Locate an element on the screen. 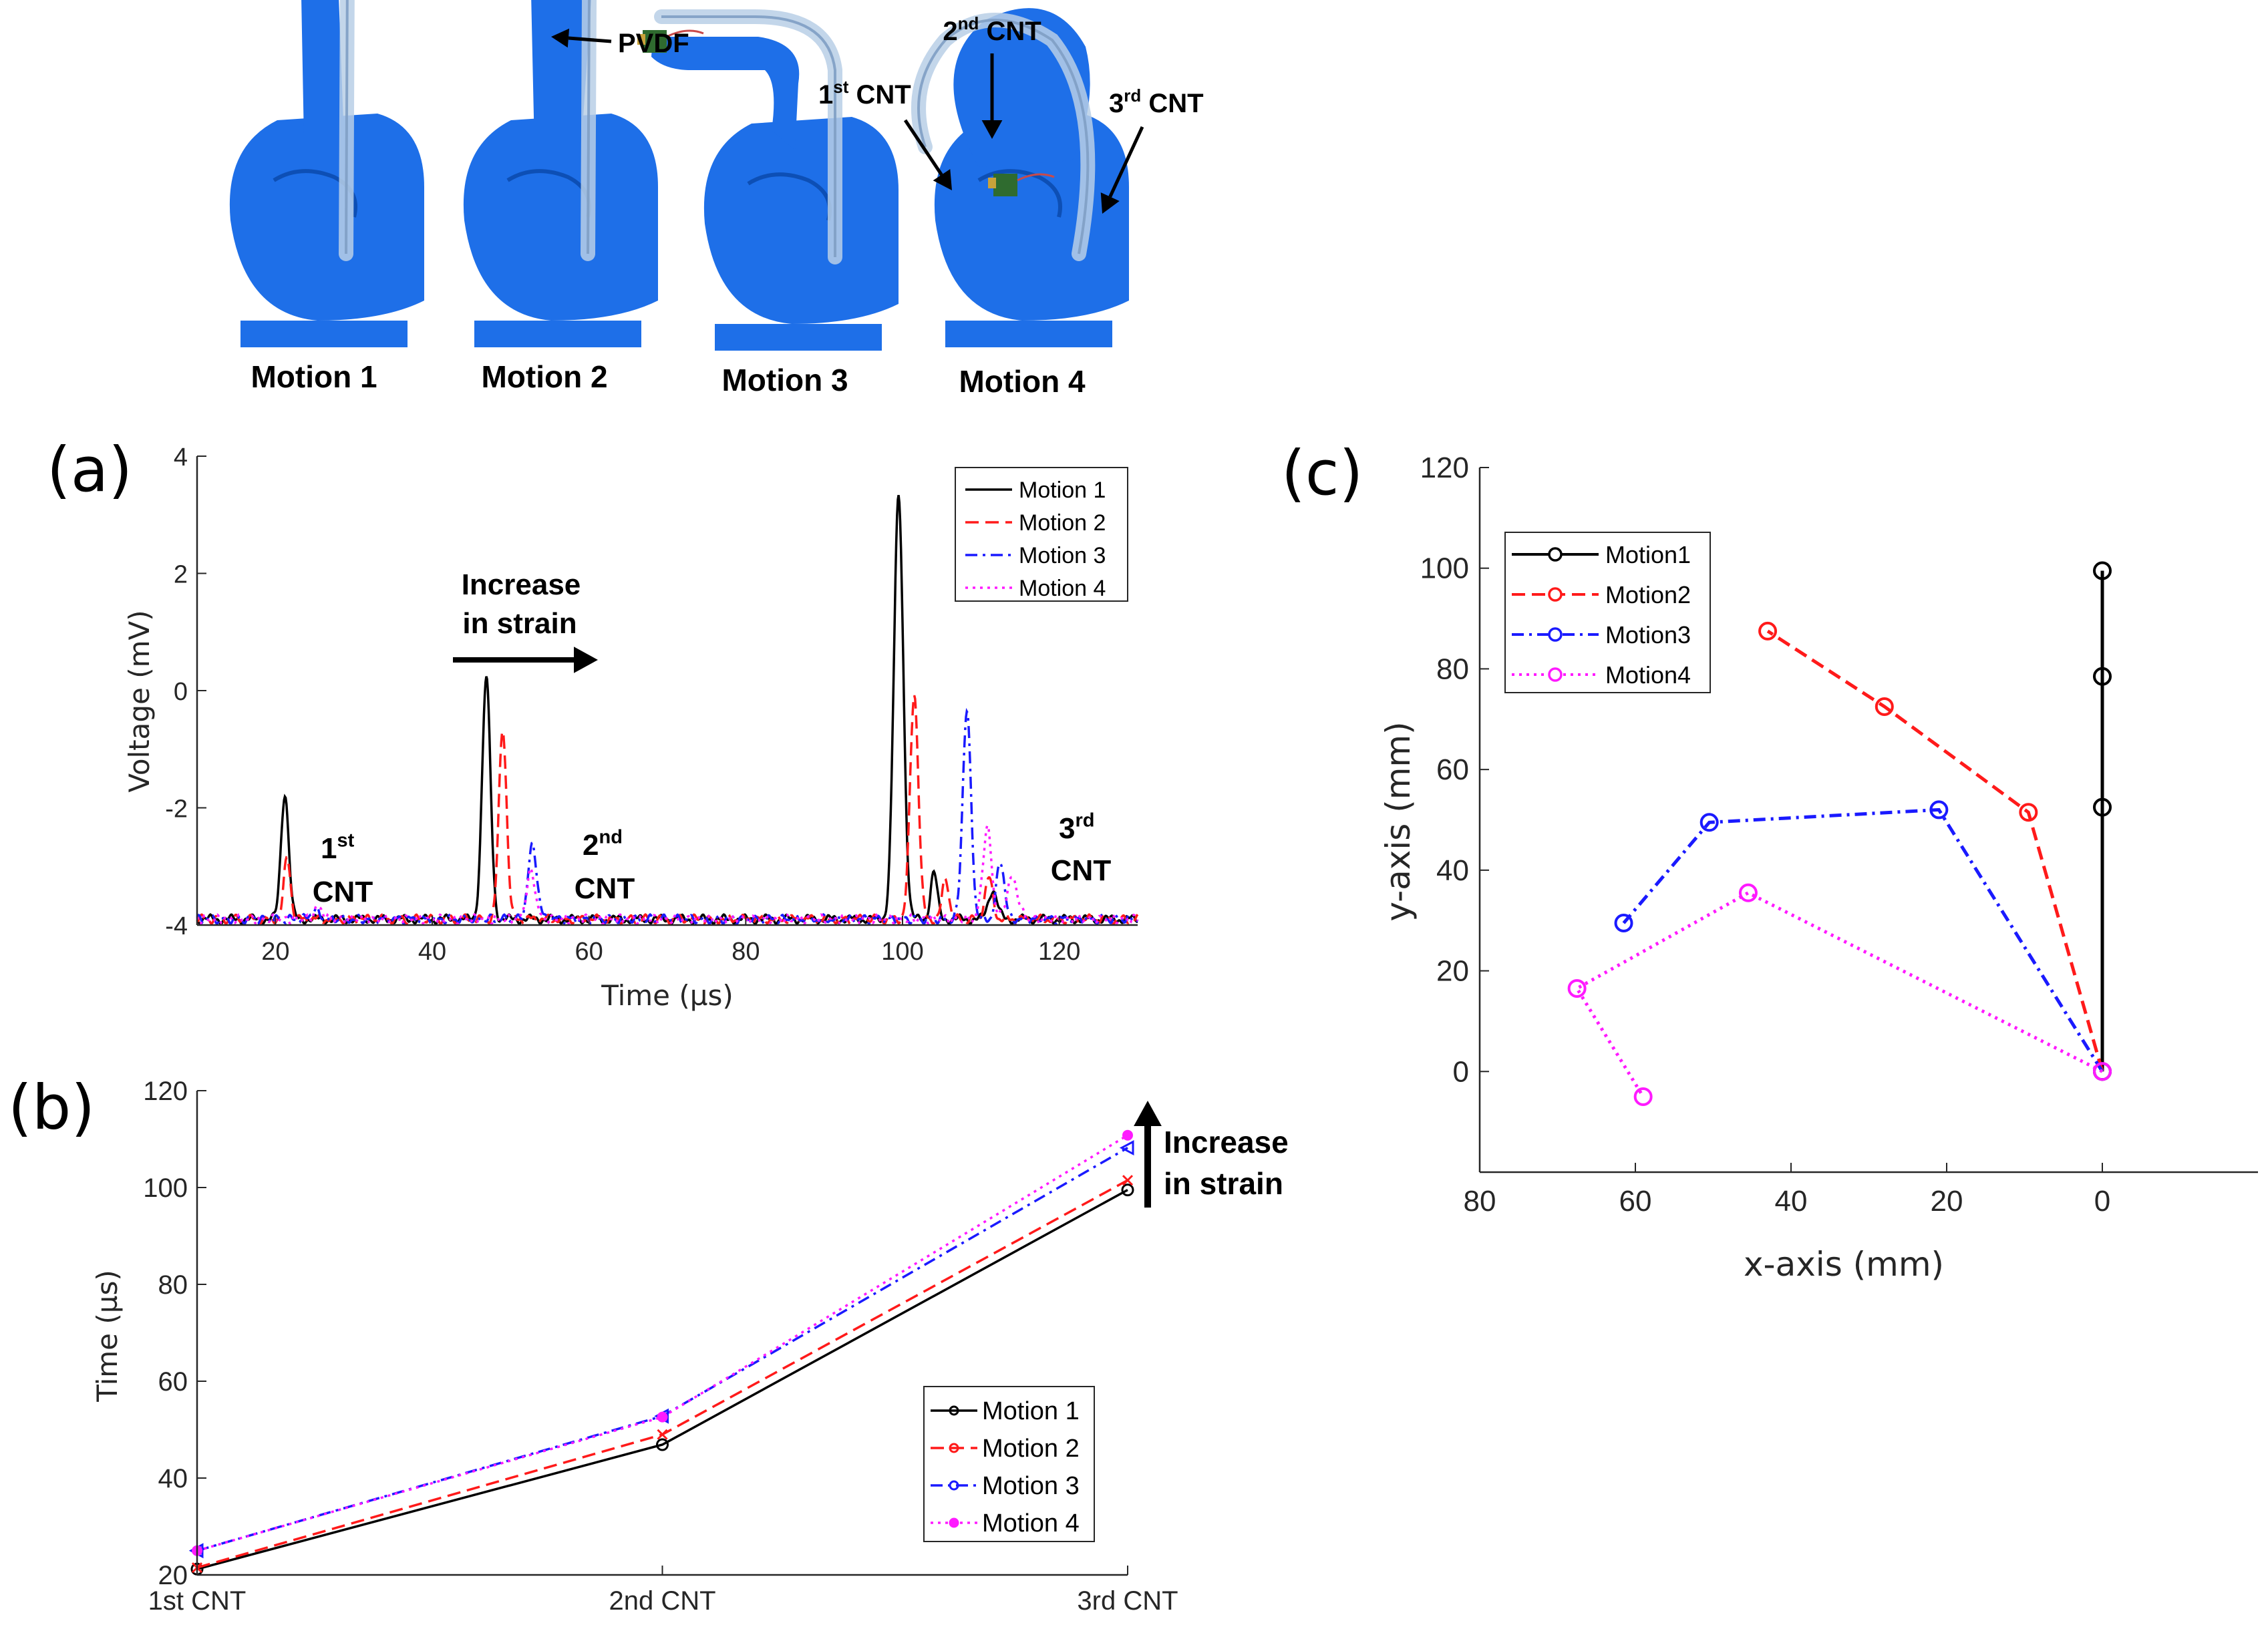 The image size is (2268, 1629). cnt1-annotation: 1st is located at coordinates (338, 847).